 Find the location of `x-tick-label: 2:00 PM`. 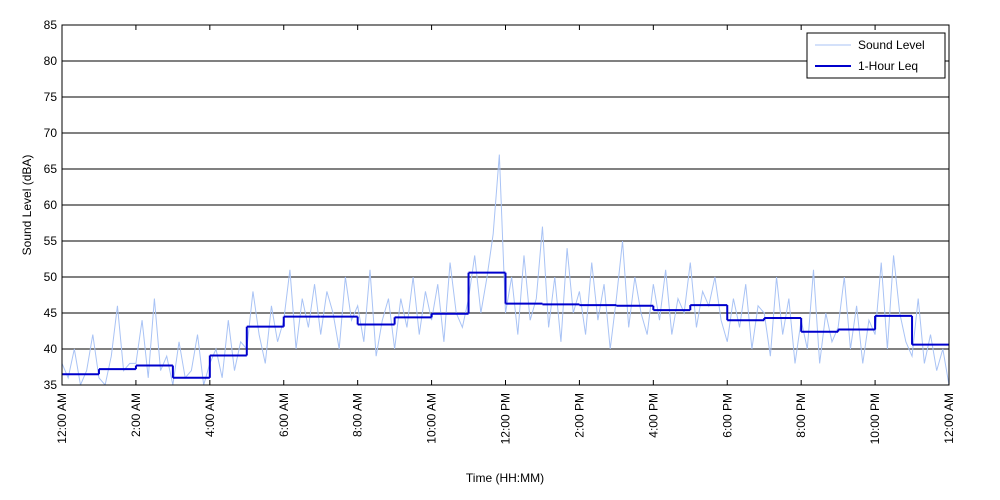

x-tick-label: 2:00 PM is located at coordinates (579, 415).